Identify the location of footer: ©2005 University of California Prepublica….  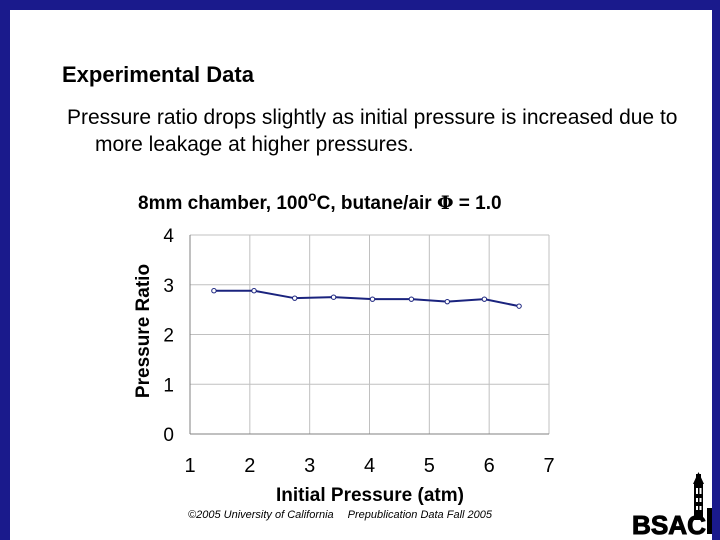
(340, 515).